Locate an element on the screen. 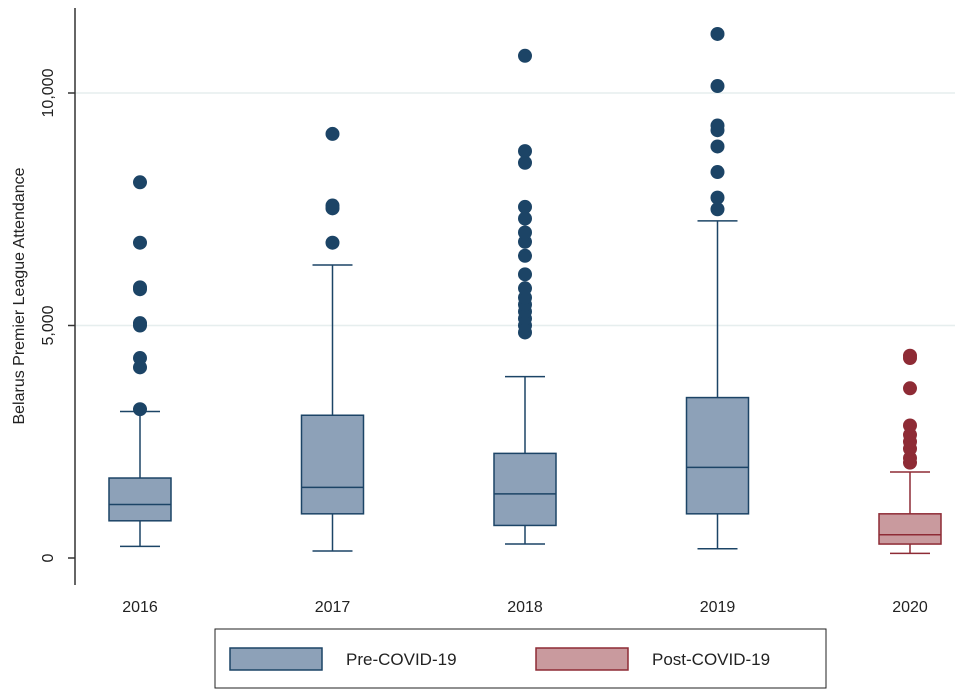 The image size is (956, 691). box-2016 is located at coordinates (140, 360).